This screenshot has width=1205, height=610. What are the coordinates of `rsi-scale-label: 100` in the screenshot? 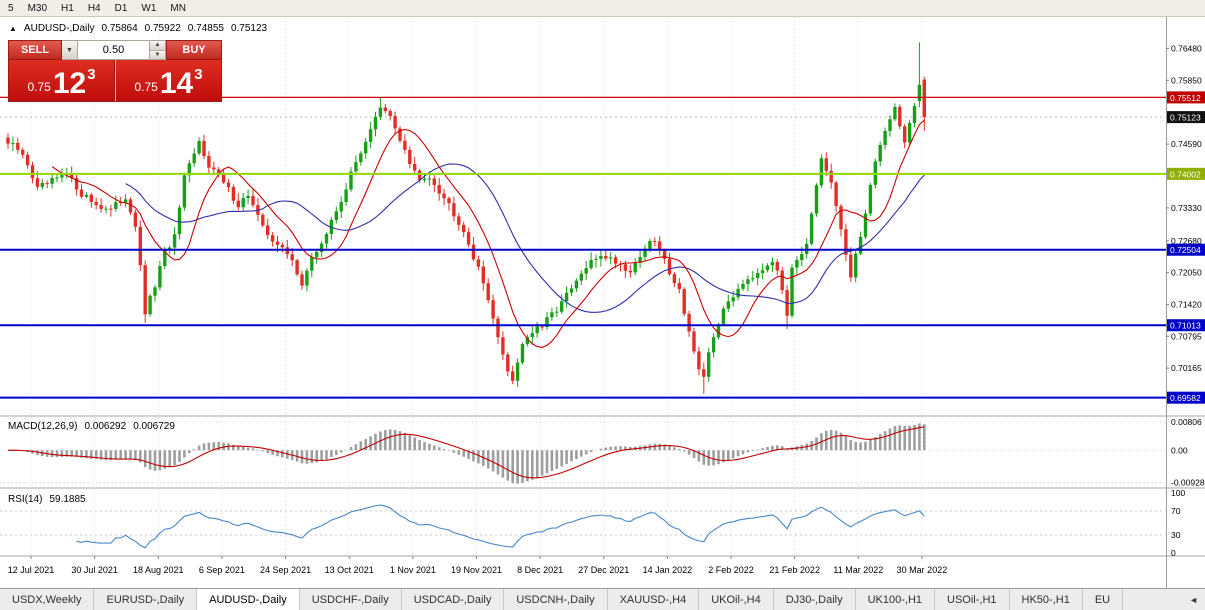 It's located at (1178, 493).